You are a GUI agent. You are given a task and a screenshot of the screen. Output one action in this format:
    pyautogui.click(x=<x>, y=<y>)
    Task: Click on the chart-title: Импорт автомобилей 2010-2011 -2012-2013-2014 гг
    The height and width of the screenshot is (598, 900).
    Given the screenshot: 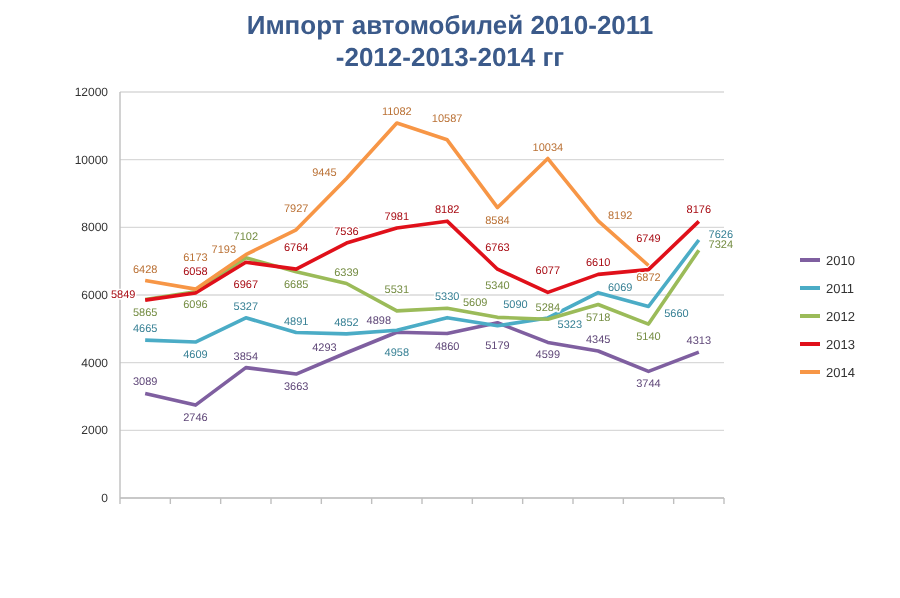 What is the action you would take?
    pyautogui.click(x=450, y=41)
    